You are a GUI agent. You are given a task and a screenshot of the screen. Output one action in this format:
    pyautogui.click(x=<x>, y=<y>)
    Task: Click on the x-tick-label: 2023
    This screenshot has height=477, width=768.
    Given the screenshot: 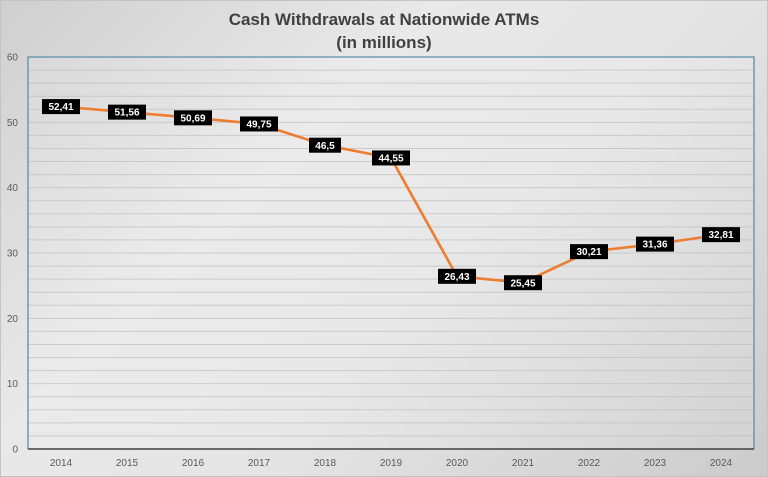 What is the action you would take?
    pyautogui.click(x=655, y=463)
    